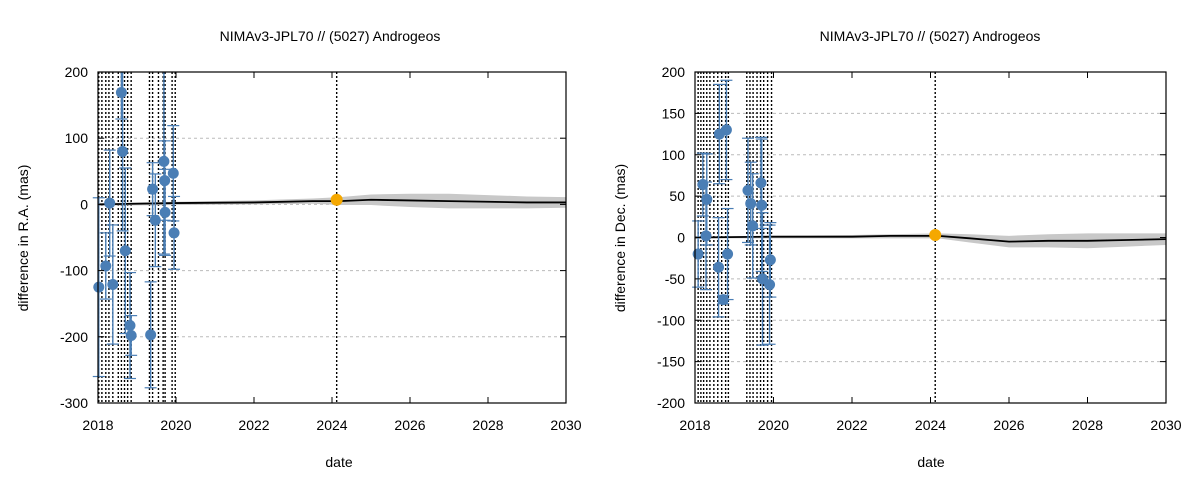 Image resolution: width=1200 pixels, height=480 pixels. Describe the element at coordinates (773, 425) in the screenshot. I see `x-tick-label-dec: 2020` at that location.